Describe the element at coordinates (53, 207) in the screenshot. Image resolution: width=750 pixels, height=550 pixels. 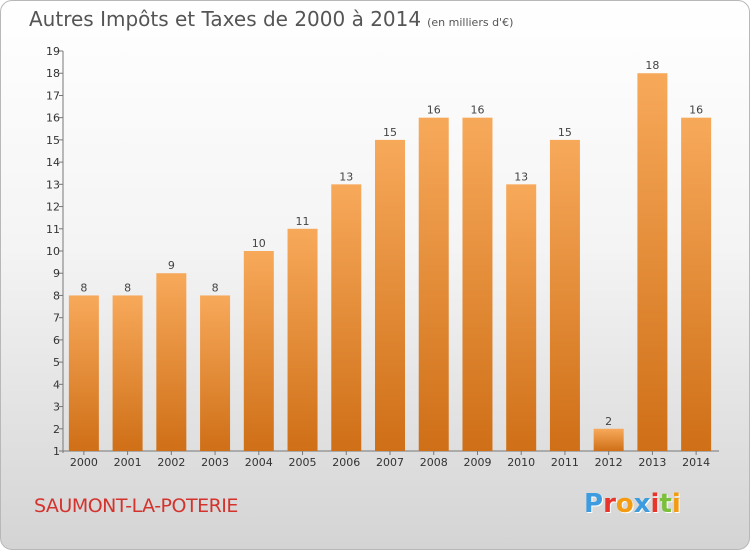
I see `y-tick-label: 12` at that location.